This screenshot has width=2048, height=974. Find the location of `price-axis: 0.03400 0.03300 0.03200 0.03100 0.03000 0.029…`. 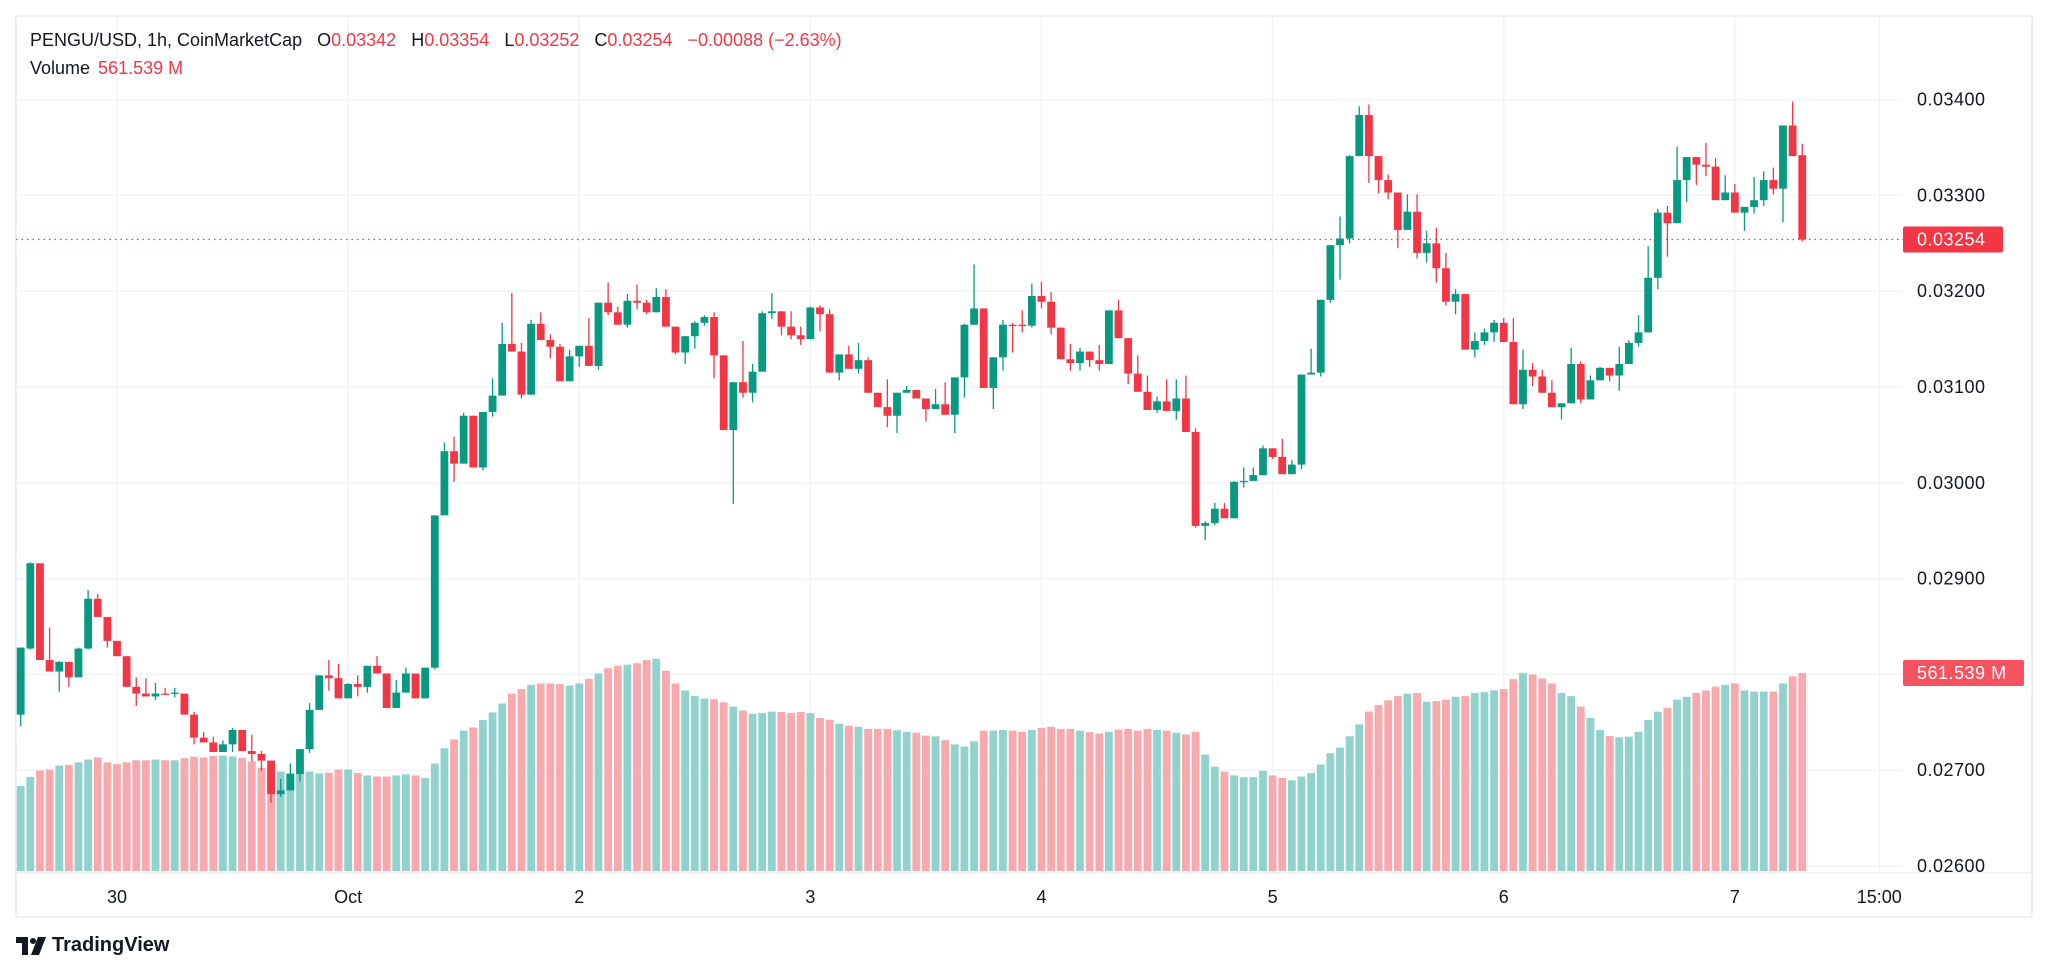

price-axis: 0.03400 0.03300 0.03200 0.03100 0.03000 0.029… is located at coordinates (1963, 483).